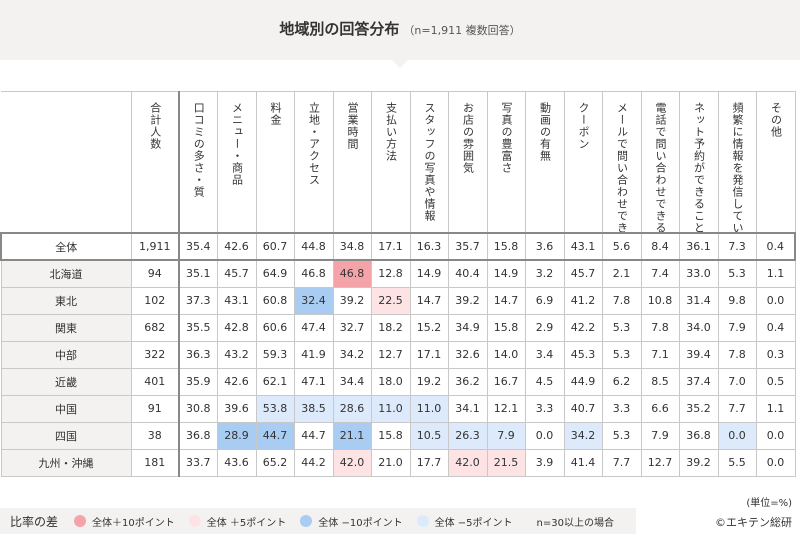 Image resolution: width=800 pixels, height=537 pixels. Describe the element at coordinates (467, 408) in the screenshot. I see `table-cell: 34.1` at that location.